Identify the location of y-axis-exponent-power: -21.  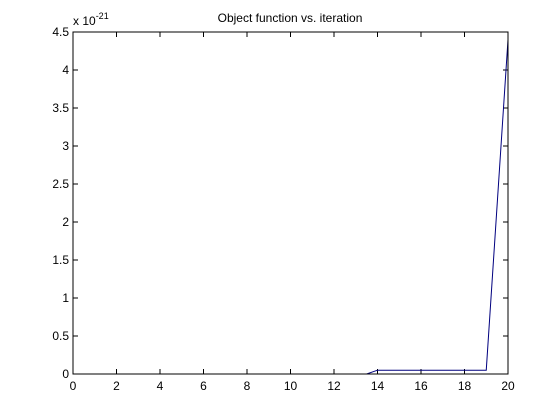
(102, 16).